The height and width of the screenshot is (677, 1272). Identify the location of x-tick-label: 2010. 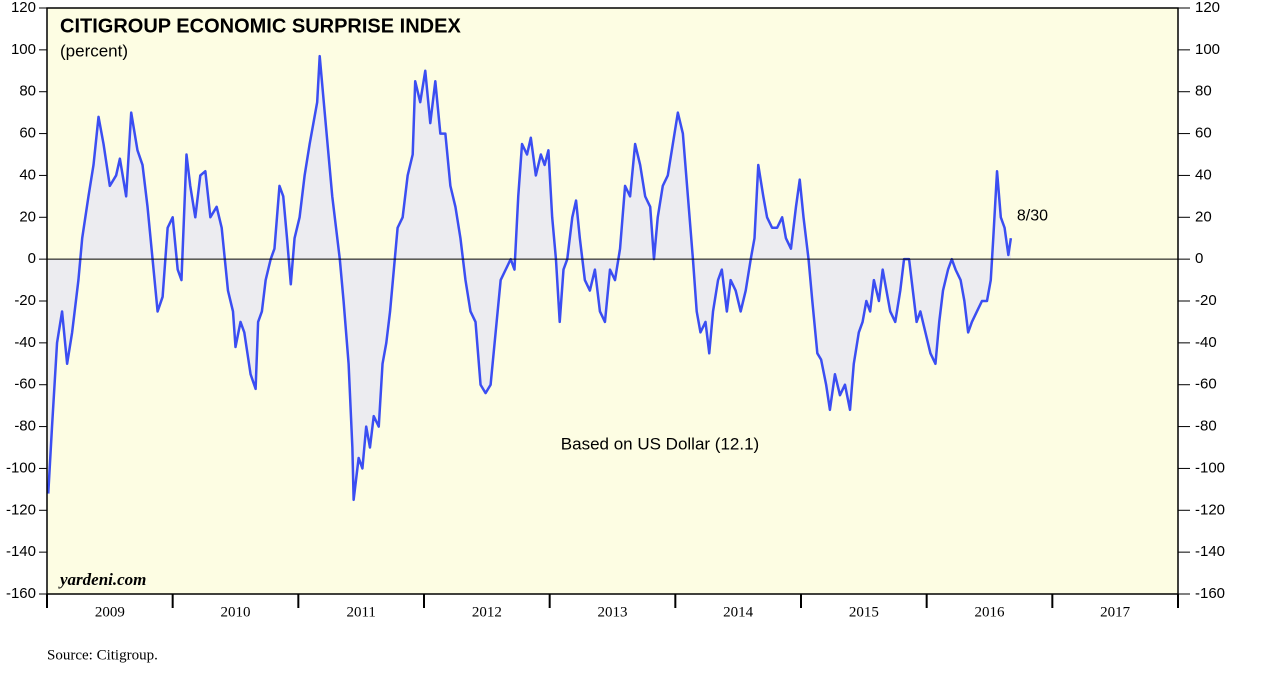
(236, 612).